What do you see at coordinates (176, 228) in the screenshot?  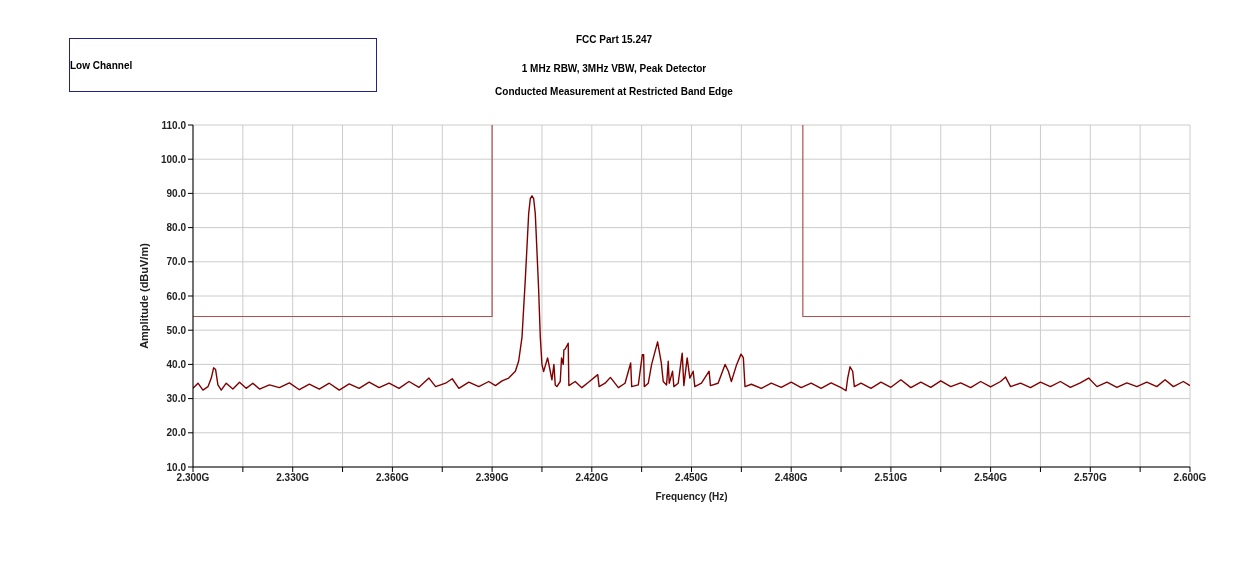 I see `y-tick-label: 80.0` at bounding box center [176, 228].